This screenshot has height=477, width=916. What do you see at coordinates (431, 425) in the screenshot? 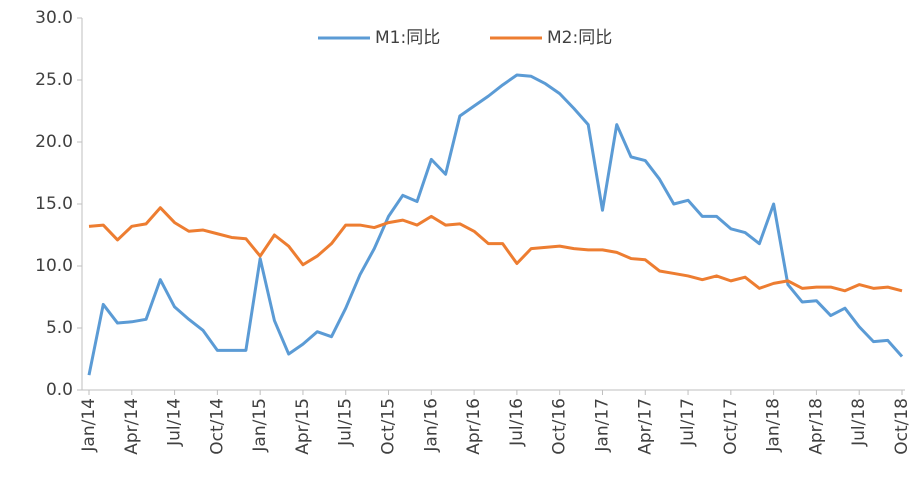
I see `x-tick-label: Jan/16` at bounding box center [431, 425].